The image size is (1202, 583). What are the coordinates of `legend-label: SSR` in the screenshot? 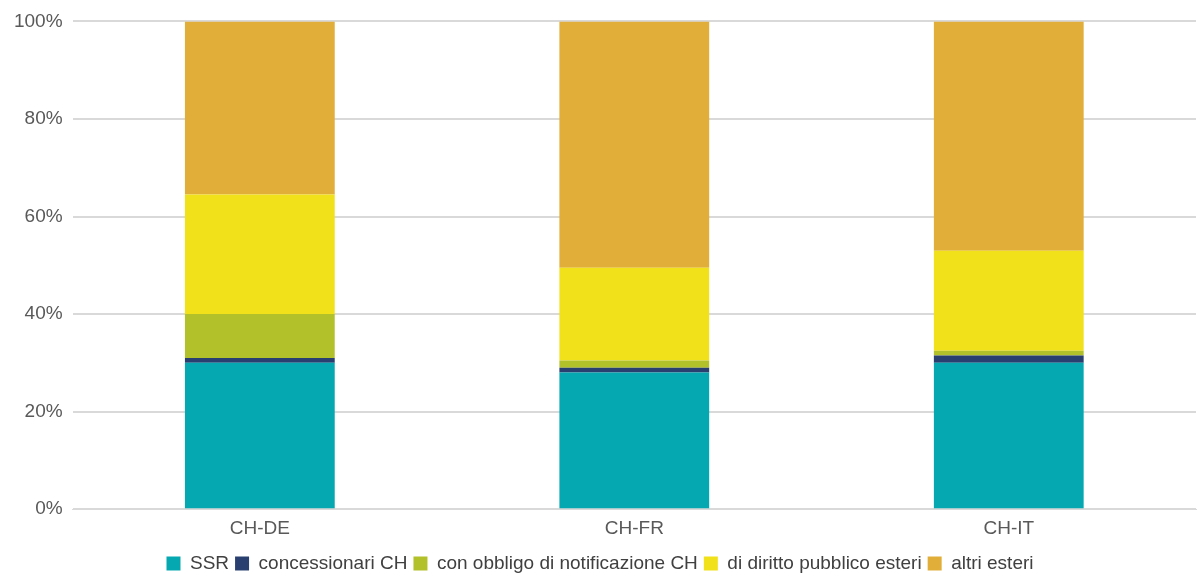 It's located at (209, 562).